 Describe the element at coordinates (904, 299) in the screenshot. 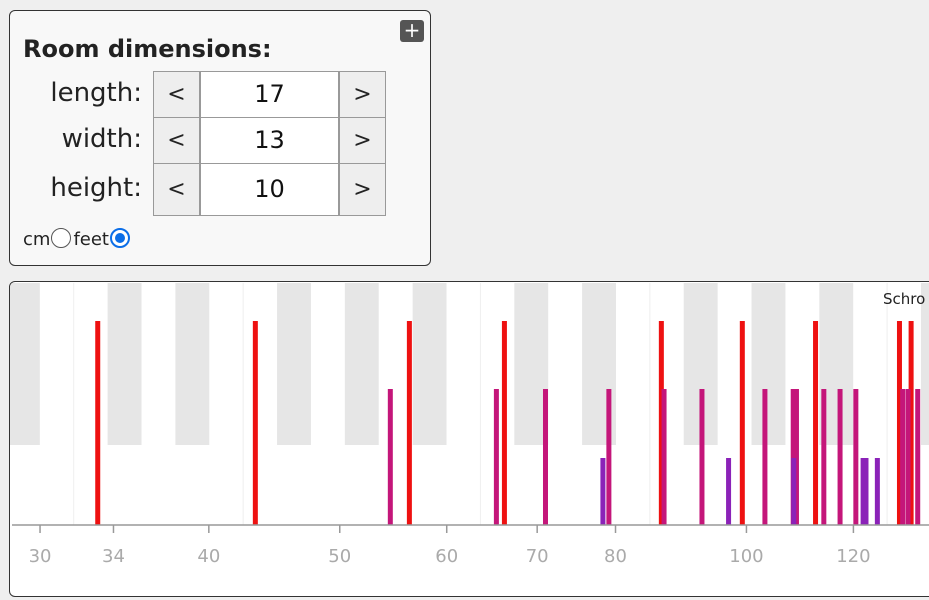

I see `annotation: Schro` at that location.